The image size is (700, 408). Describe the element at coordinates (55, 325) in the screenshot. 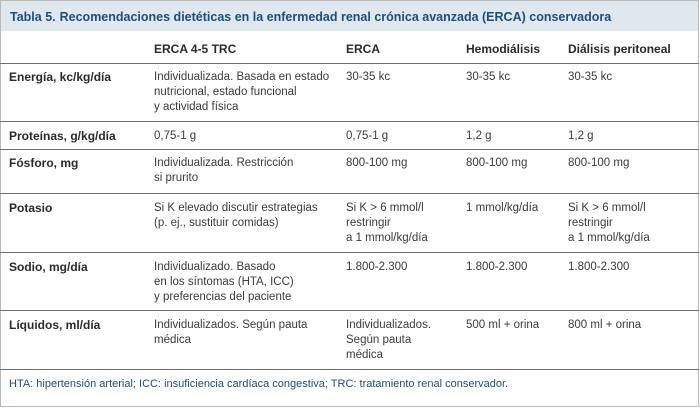

I see `row-label-liquidos: Líquidos, ml/día` at that location.